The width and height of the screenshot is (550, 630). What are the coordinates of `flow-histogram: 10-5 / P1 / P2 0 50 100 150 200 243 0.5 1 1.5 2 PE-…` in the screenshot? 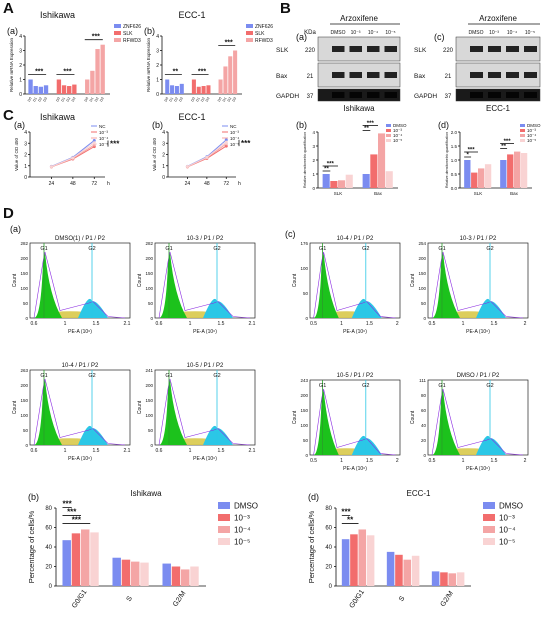 It's located at (346, 422).